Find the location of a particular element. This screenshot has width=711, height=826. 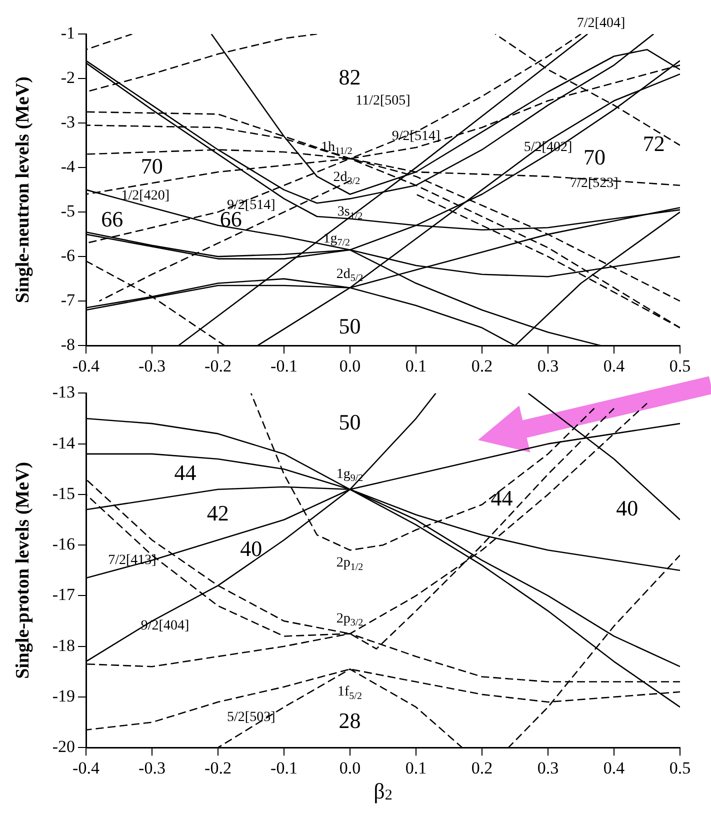

annotation: 1/2[420] is located at coordinates (145, 196).